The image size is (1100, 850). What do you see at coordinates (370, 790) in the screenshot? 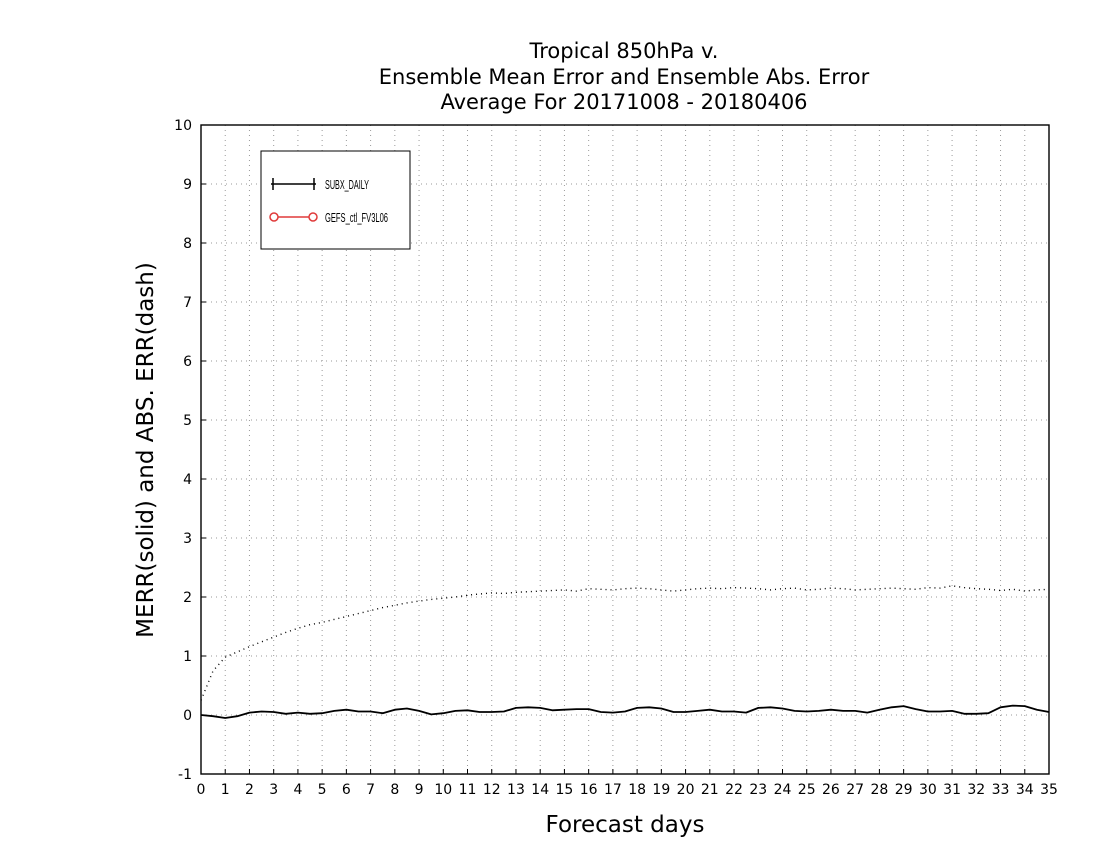
I see `x-tick-label: 7` at bounding box center [370, 790].